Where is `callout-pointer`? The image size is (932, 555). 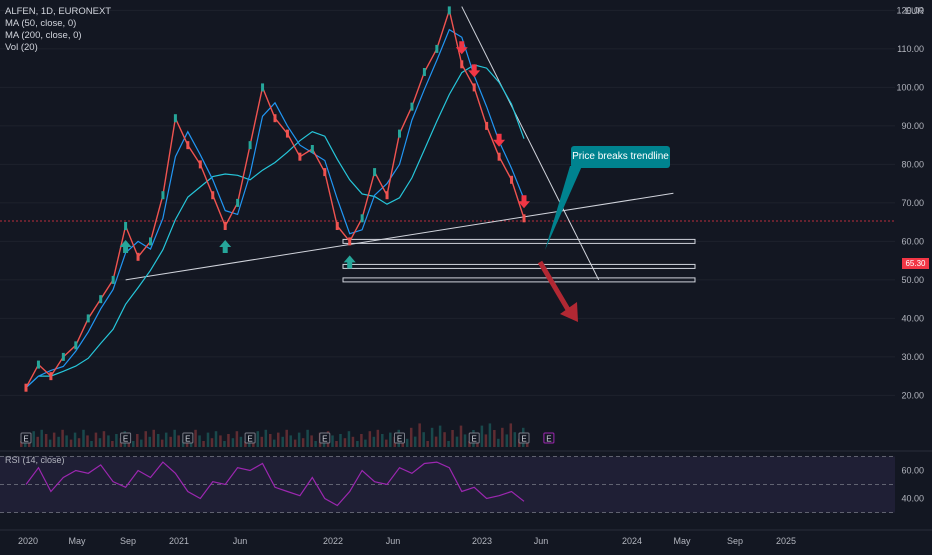
callout-pointer is located at coordinates (563, 208).